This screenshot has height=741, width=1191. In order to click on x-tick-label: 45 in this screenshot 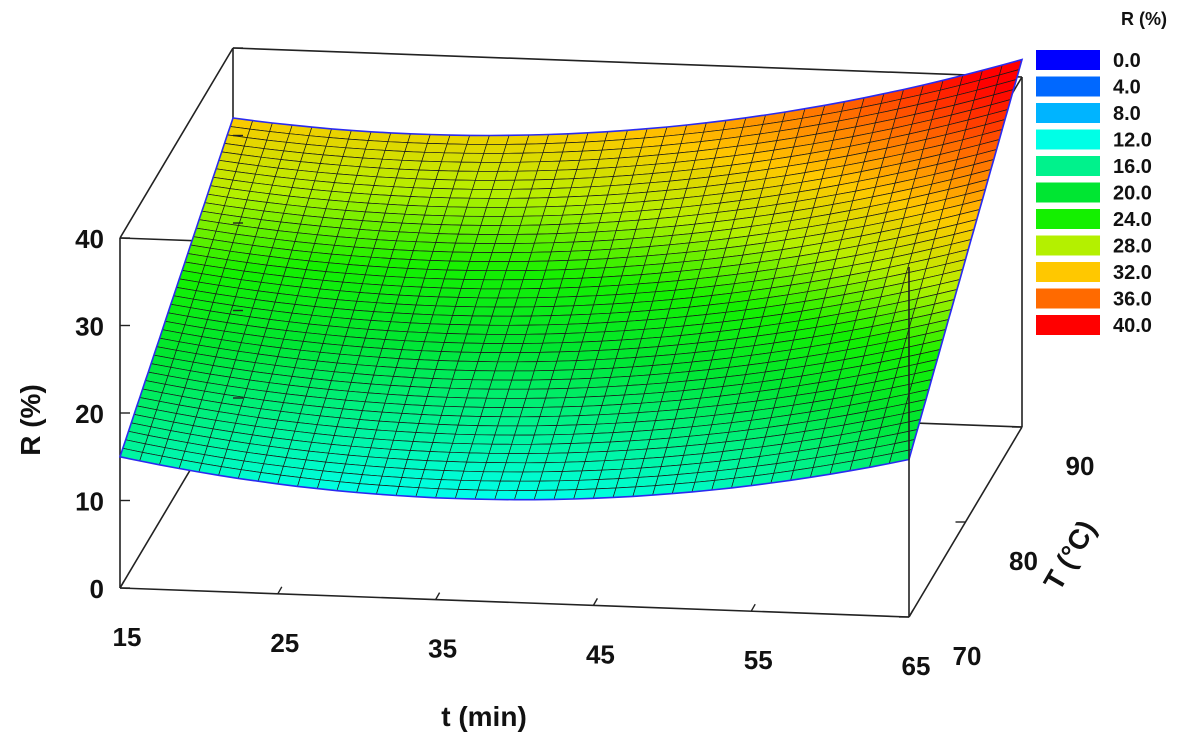, I will do `click(600, 654)`.